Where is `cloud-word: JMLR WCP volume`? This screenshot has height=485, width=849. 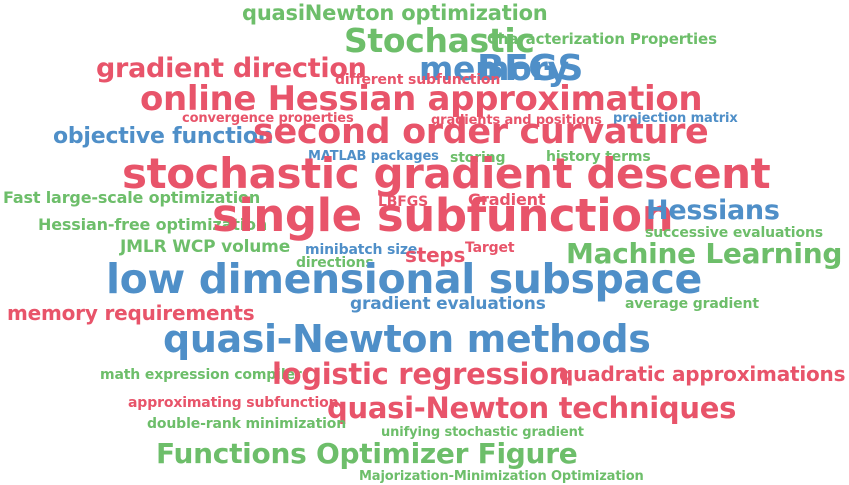
cloud-word: JMLR WCP volume is located at coordinates (205, 247).